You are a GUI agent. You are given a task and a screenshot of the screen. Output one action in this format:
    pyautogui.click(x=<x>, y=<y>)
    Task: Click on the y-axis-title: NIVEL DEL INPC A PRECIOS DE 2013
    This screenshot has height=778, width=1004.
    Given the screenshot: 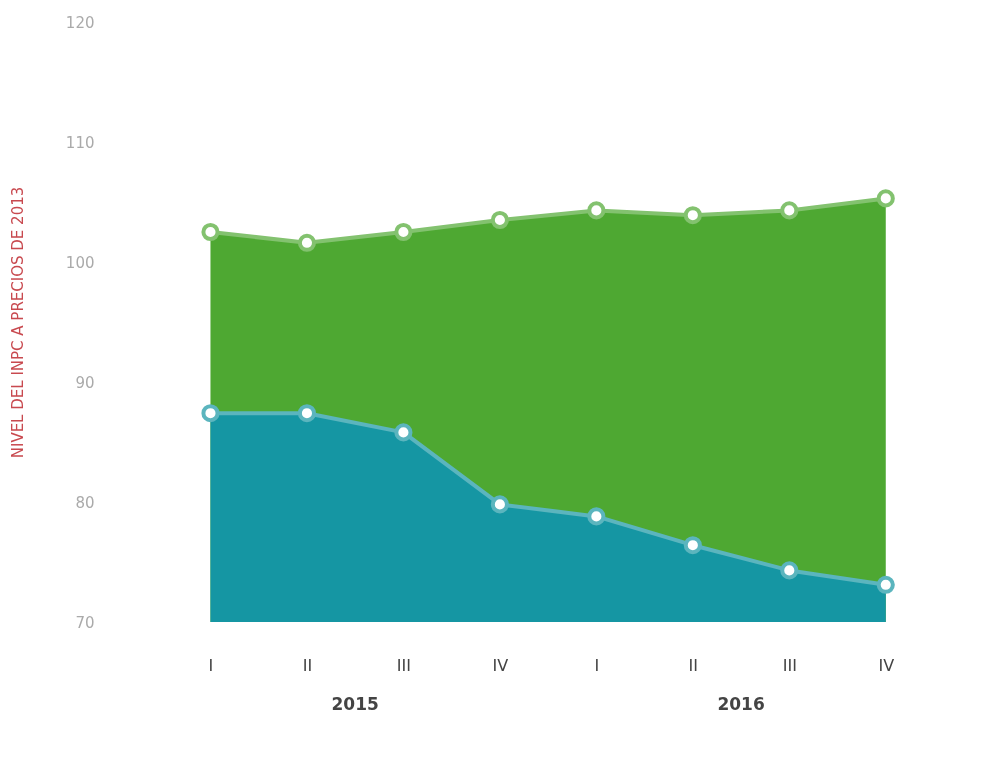 What is the action you would take?
    pyautogui.click(x=17, y=322)
    